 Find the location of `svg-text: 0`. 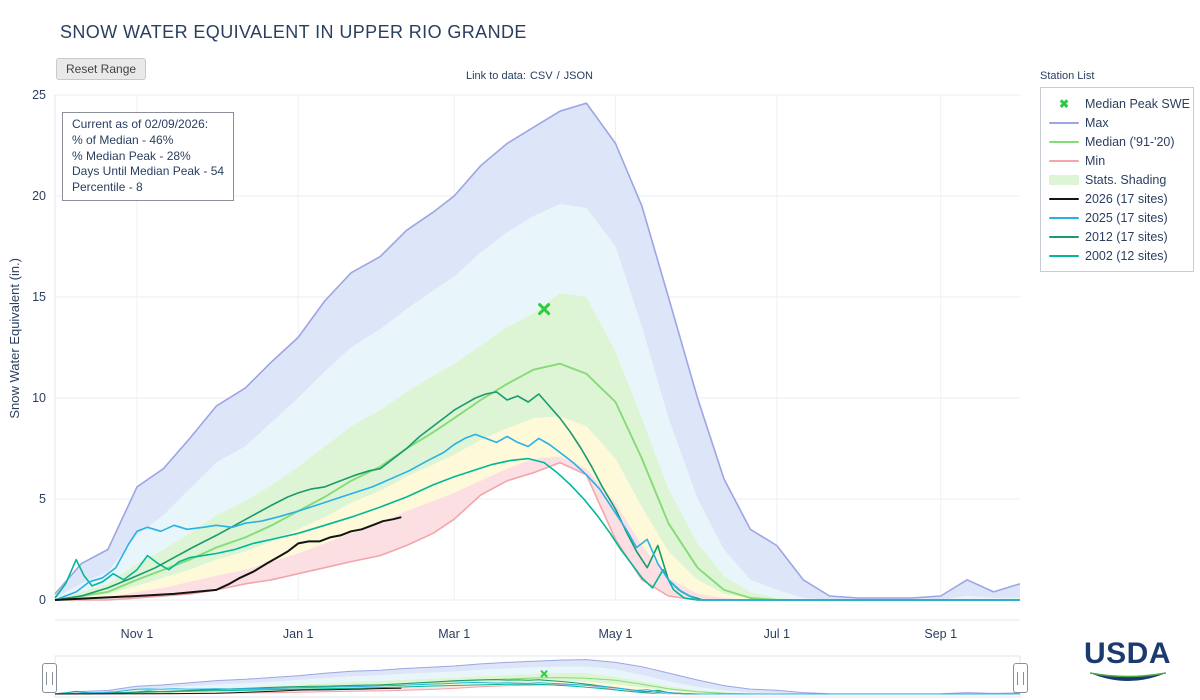

svg-text: 0 is located at coordinates (42, 600).